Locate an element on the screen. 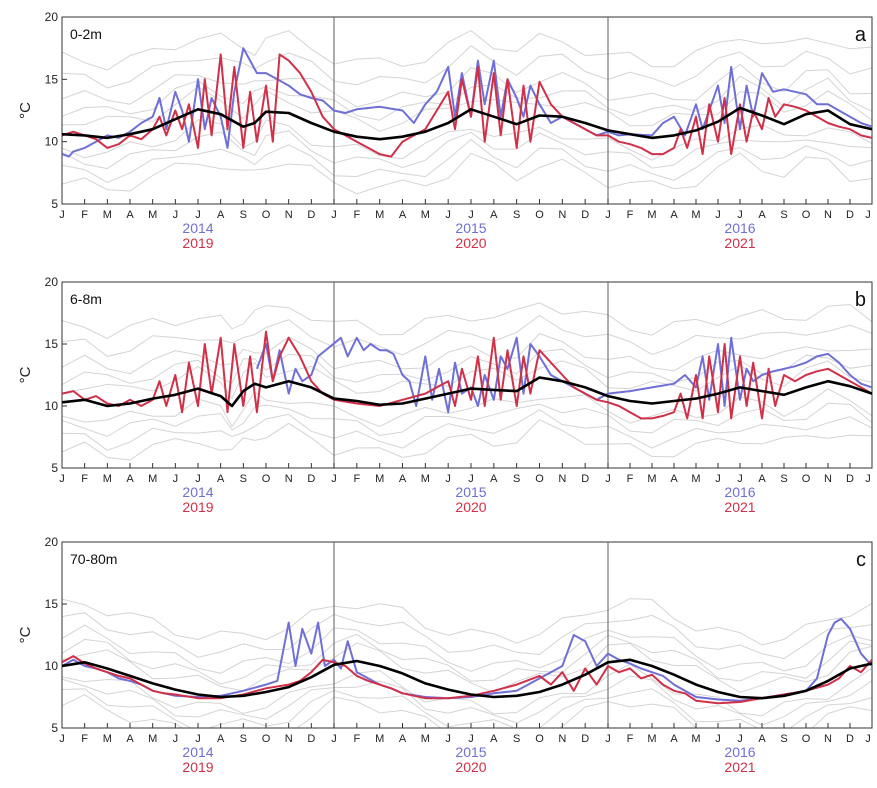  y-tick-label: 10 is located at coordinates (52, 406).